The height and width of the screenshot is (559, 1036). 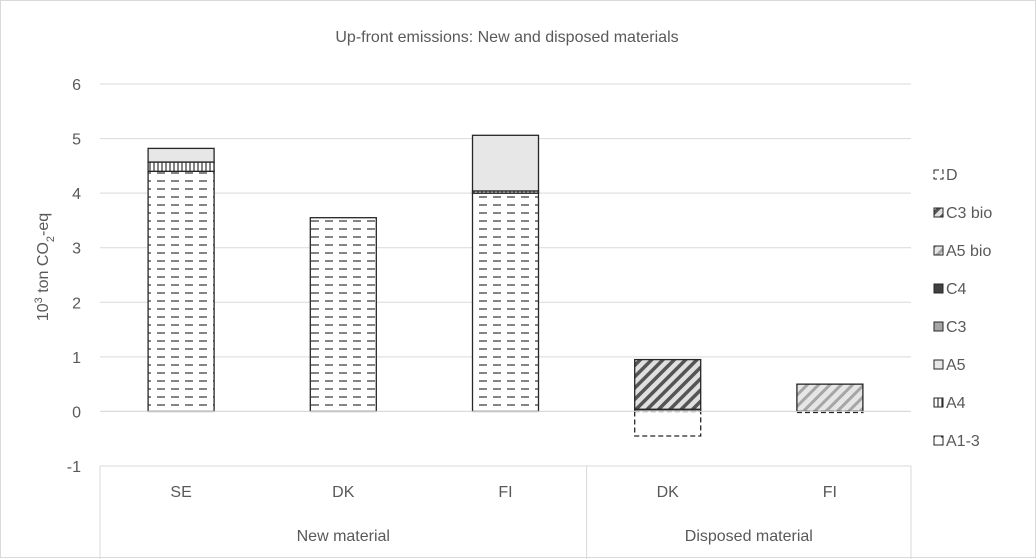 I want to click on legend-layer: D C3 bio A5 bio C4 C3 A5 A4 A1-3, so click(x=962, y=308).